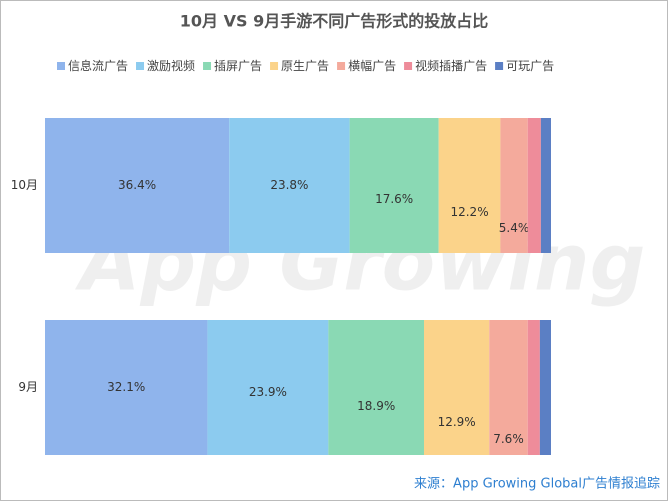 This screenshot has width=668, height=501. What do you see at coordinates (530, 66) in the screenshot?
I see `legend-label: 可玩广告` at bounding box center [530, 66].